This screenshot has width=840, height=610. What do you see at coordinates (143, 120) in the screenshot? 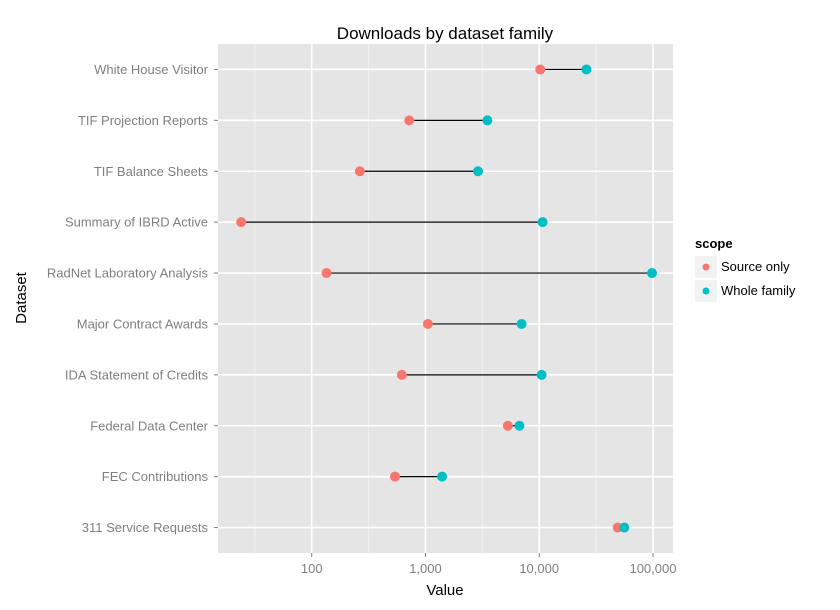
I see `y-tick-label: TIF Projection Reports` at bounding box center [143, 120].